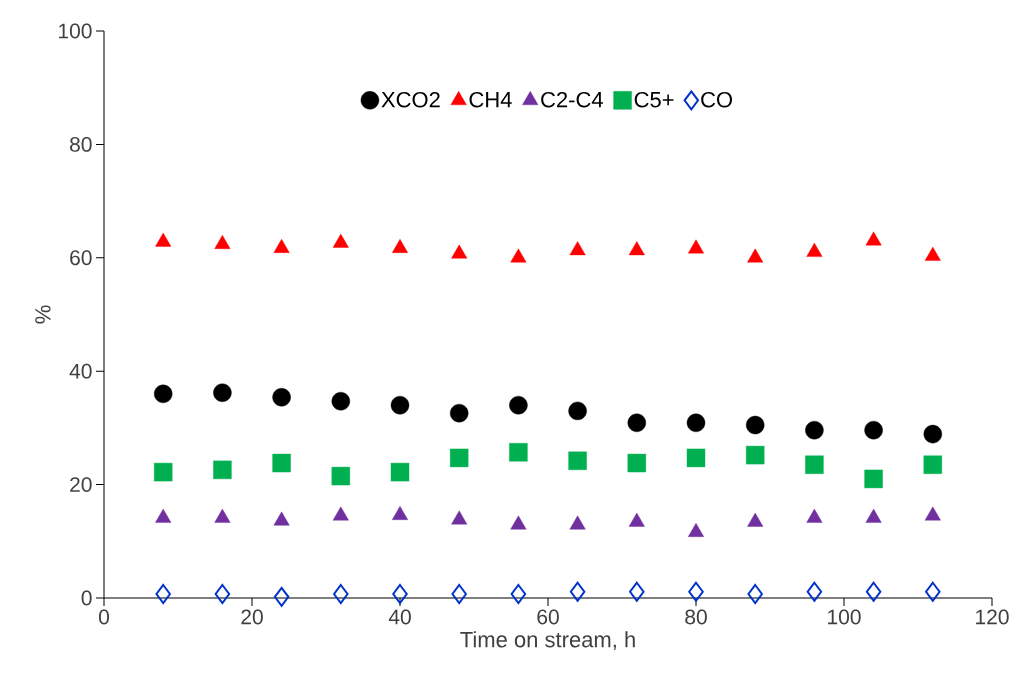 The image size is (1023, 700). I want to click on legend-label: C2-C4, so click(572, 99).